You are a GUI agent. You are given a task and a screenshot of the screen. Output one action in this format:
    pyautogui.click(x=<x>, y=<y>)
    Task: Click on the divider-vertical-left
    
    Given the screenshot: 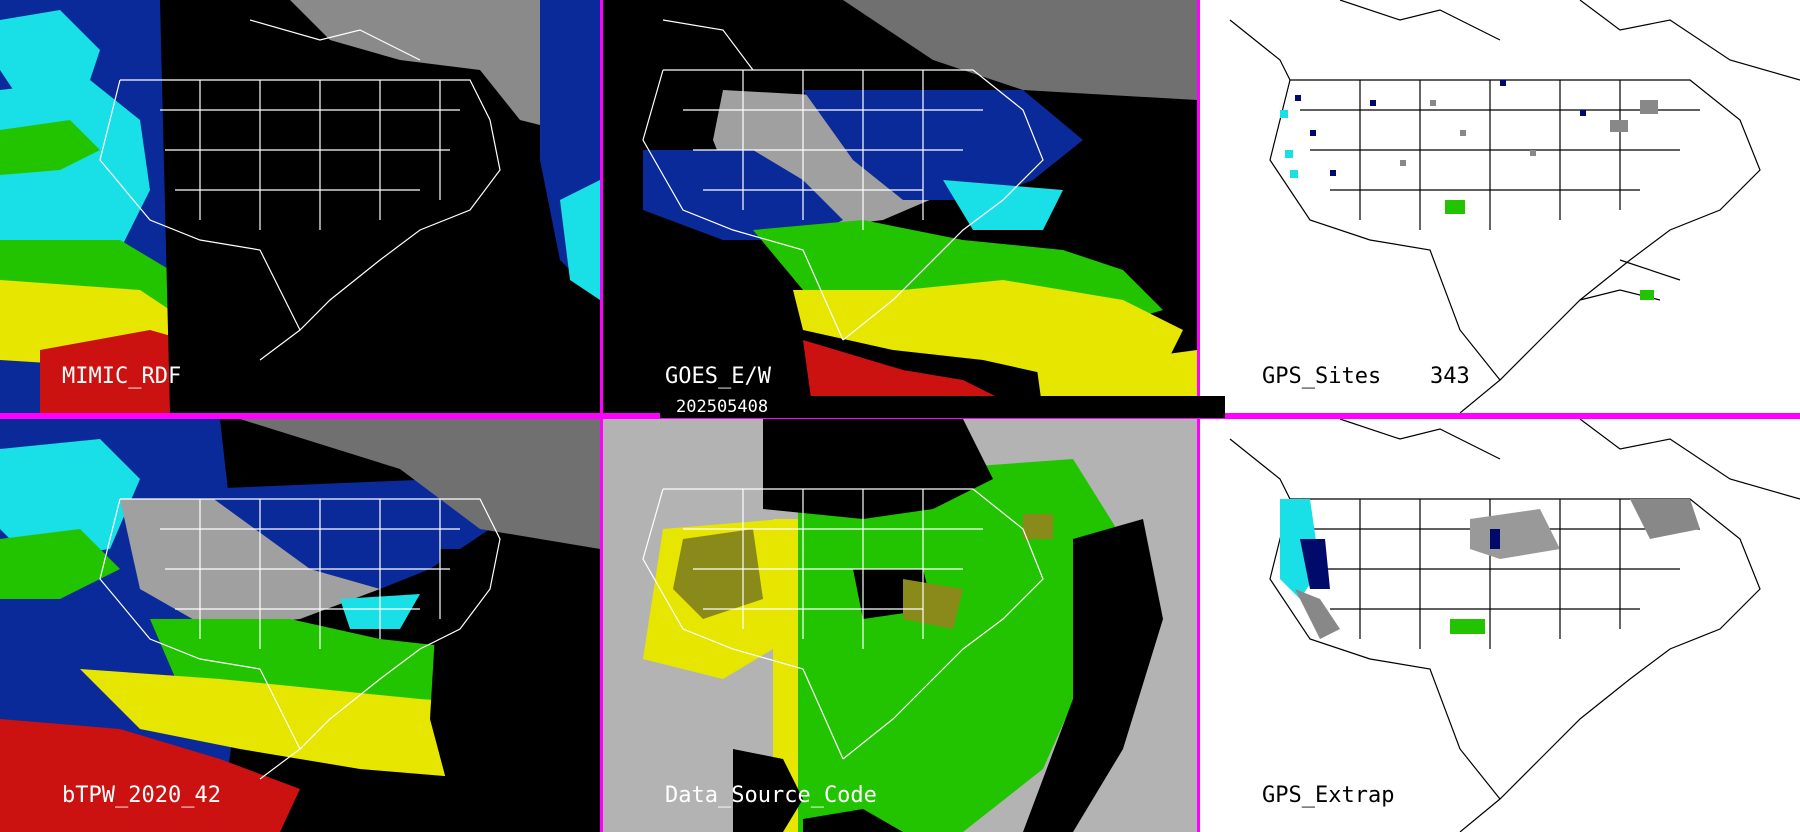 What is the action you would take?
    pyautogui.click(x=601, y=416)
    